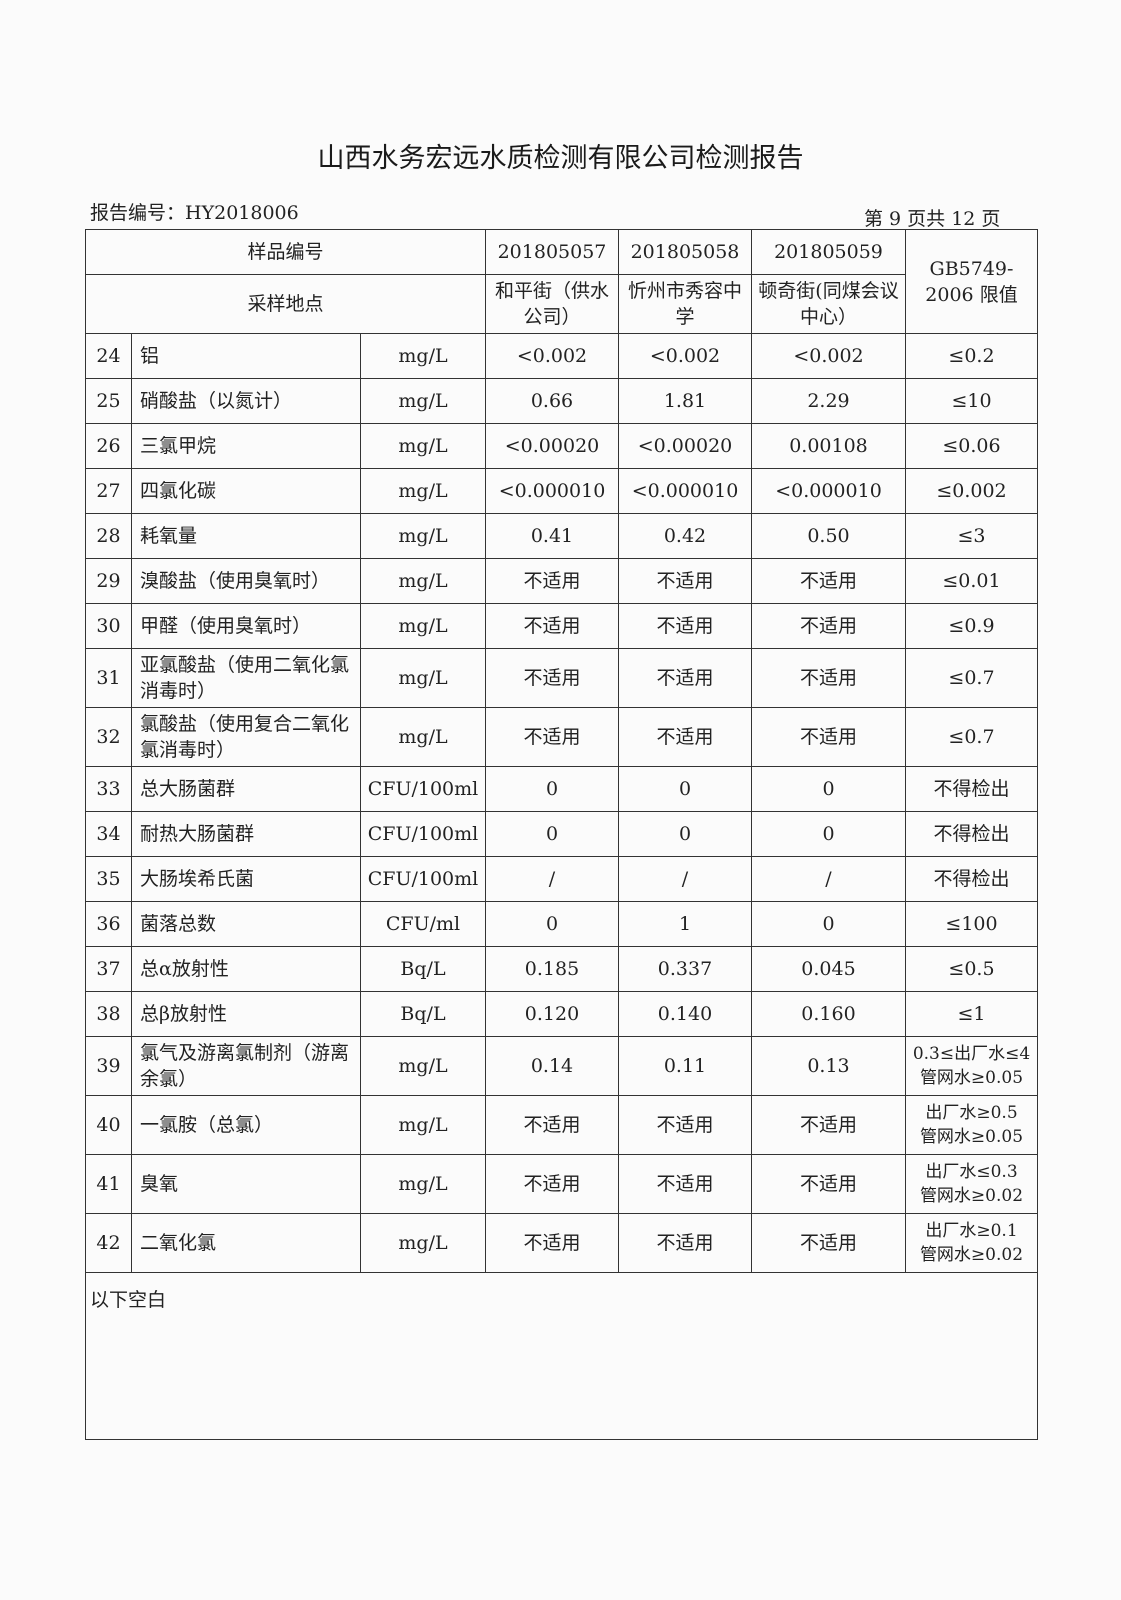 The image size is (1121, 1600). I want to click on item-name: 大肠埃希氏菌, so click(246, 879).